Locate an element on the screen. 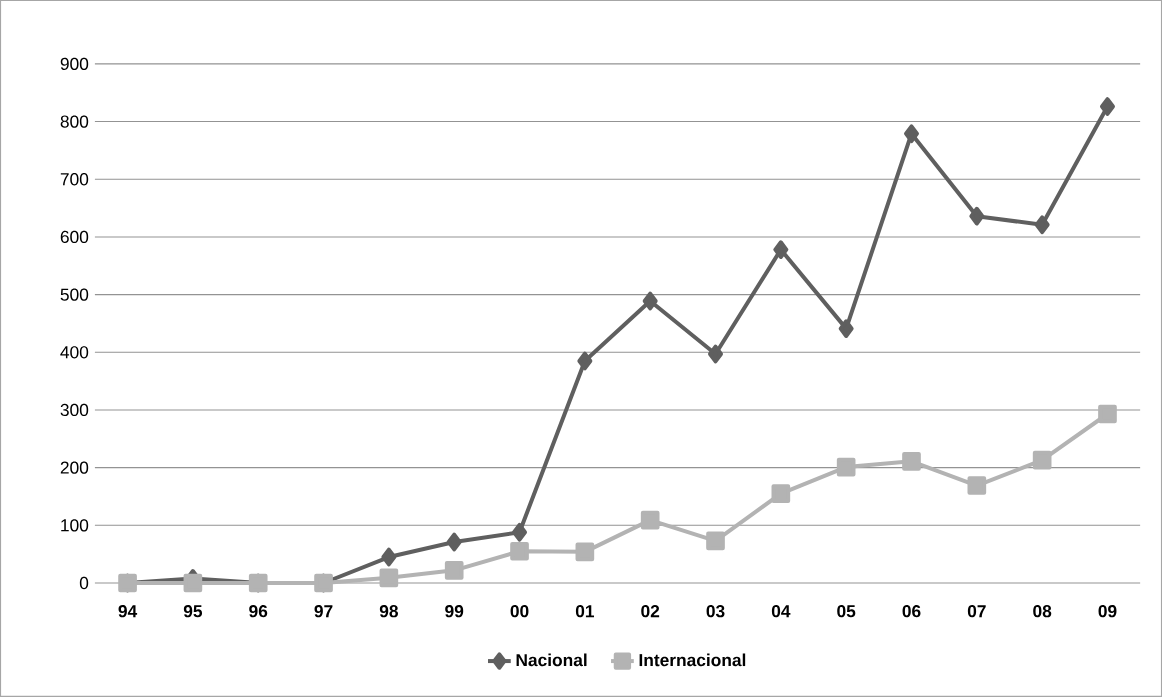  legend-label: Internacional is located at coordinates (692, 660).